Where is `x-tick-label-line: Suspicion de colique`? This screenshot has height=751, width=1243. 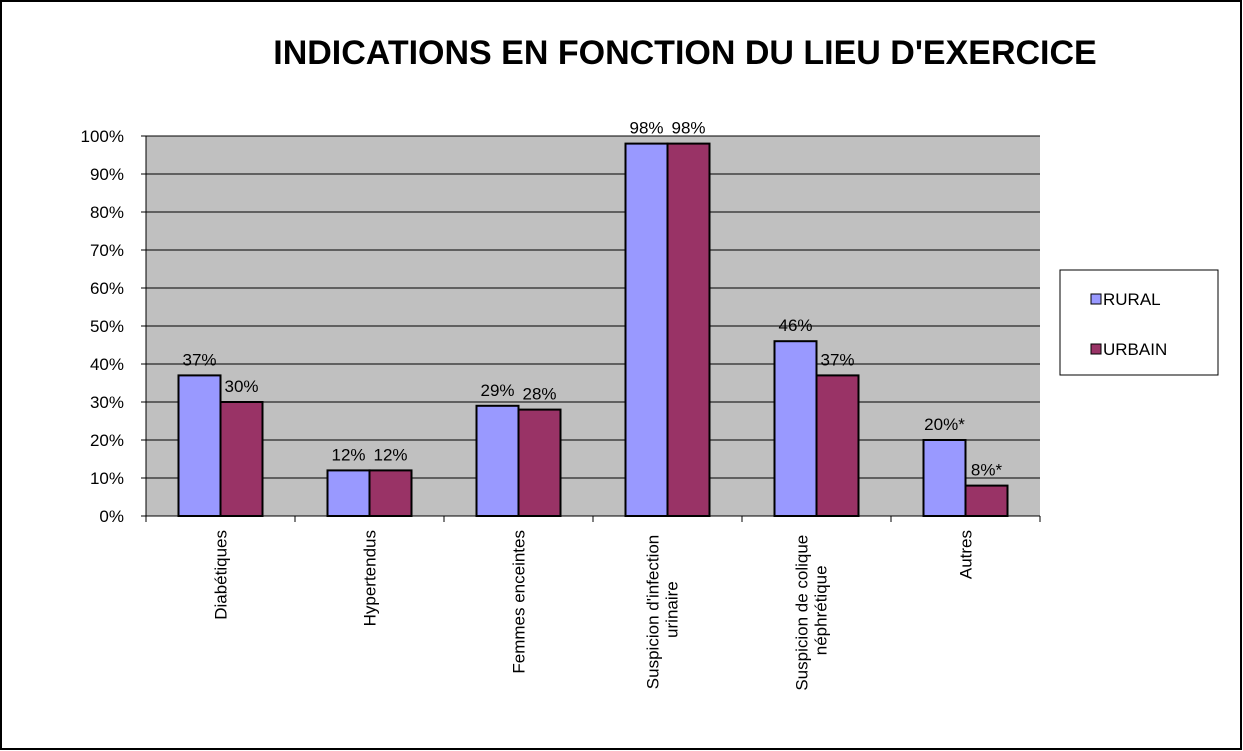
x-tick-label-line: Suspicion de colique is located at coordinates (802, 610).